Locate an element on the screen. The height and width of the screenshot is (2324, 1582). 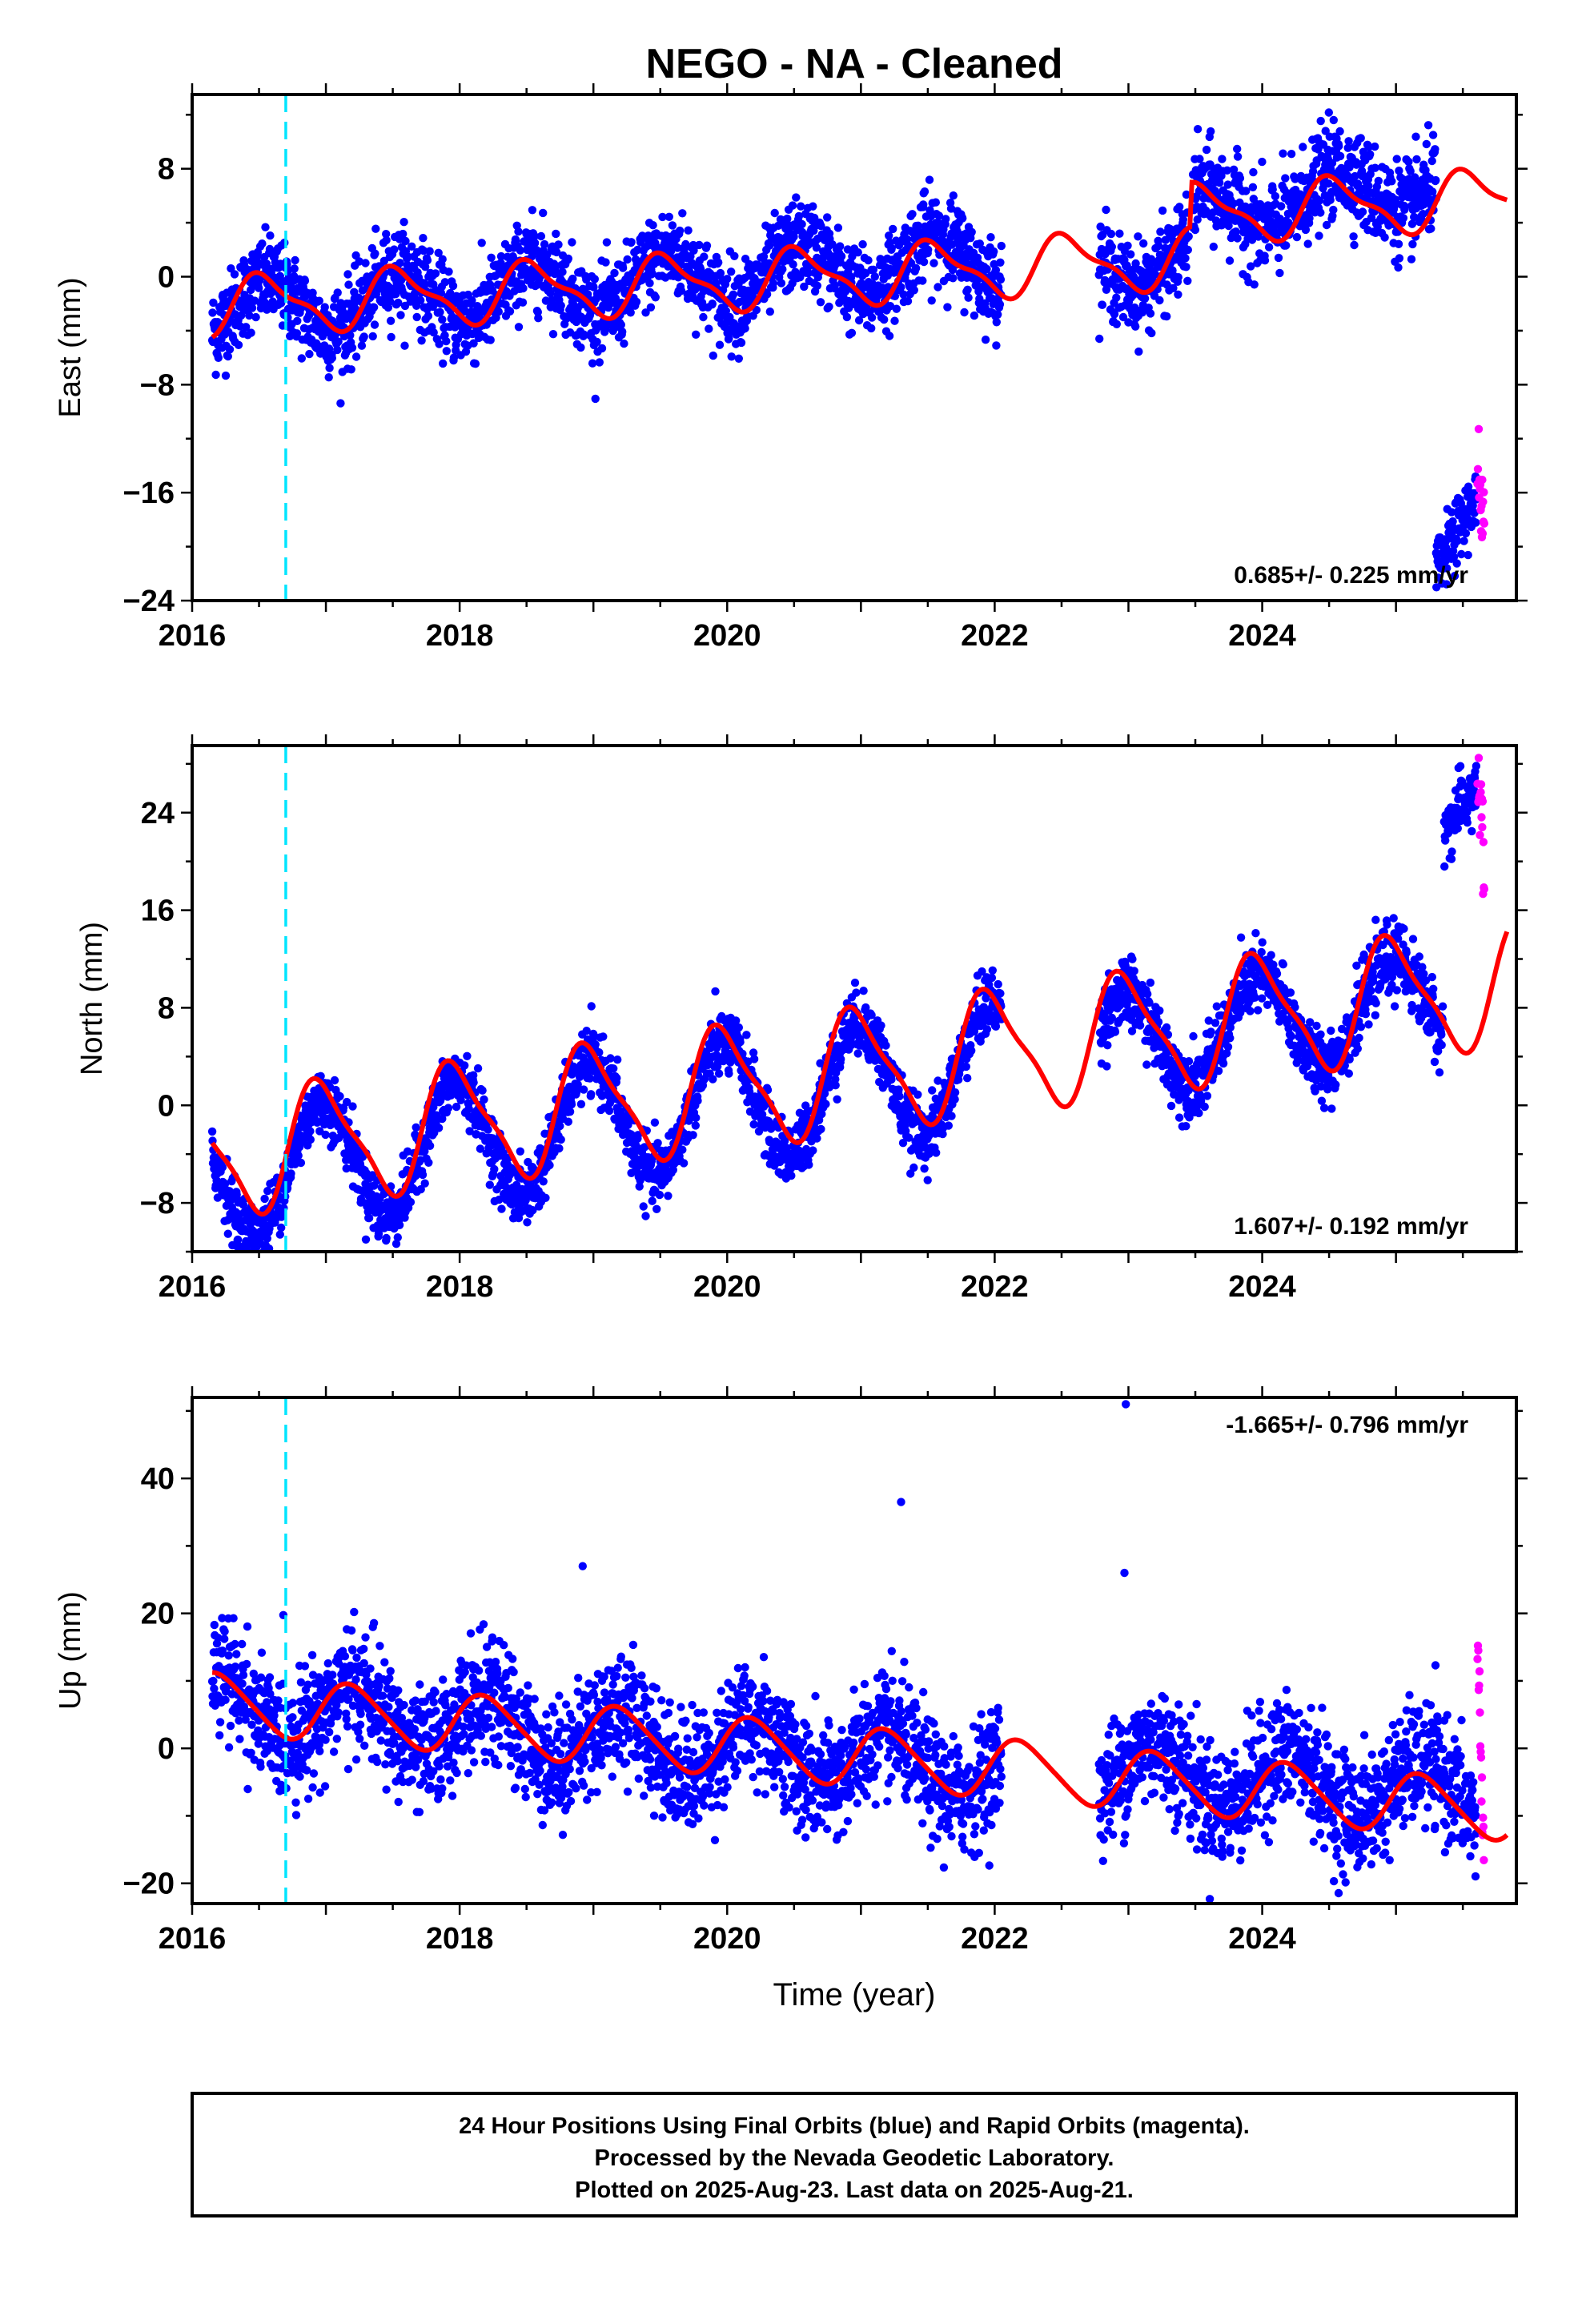
x-tick-label: 2020 is located at coordinates (727, 636).